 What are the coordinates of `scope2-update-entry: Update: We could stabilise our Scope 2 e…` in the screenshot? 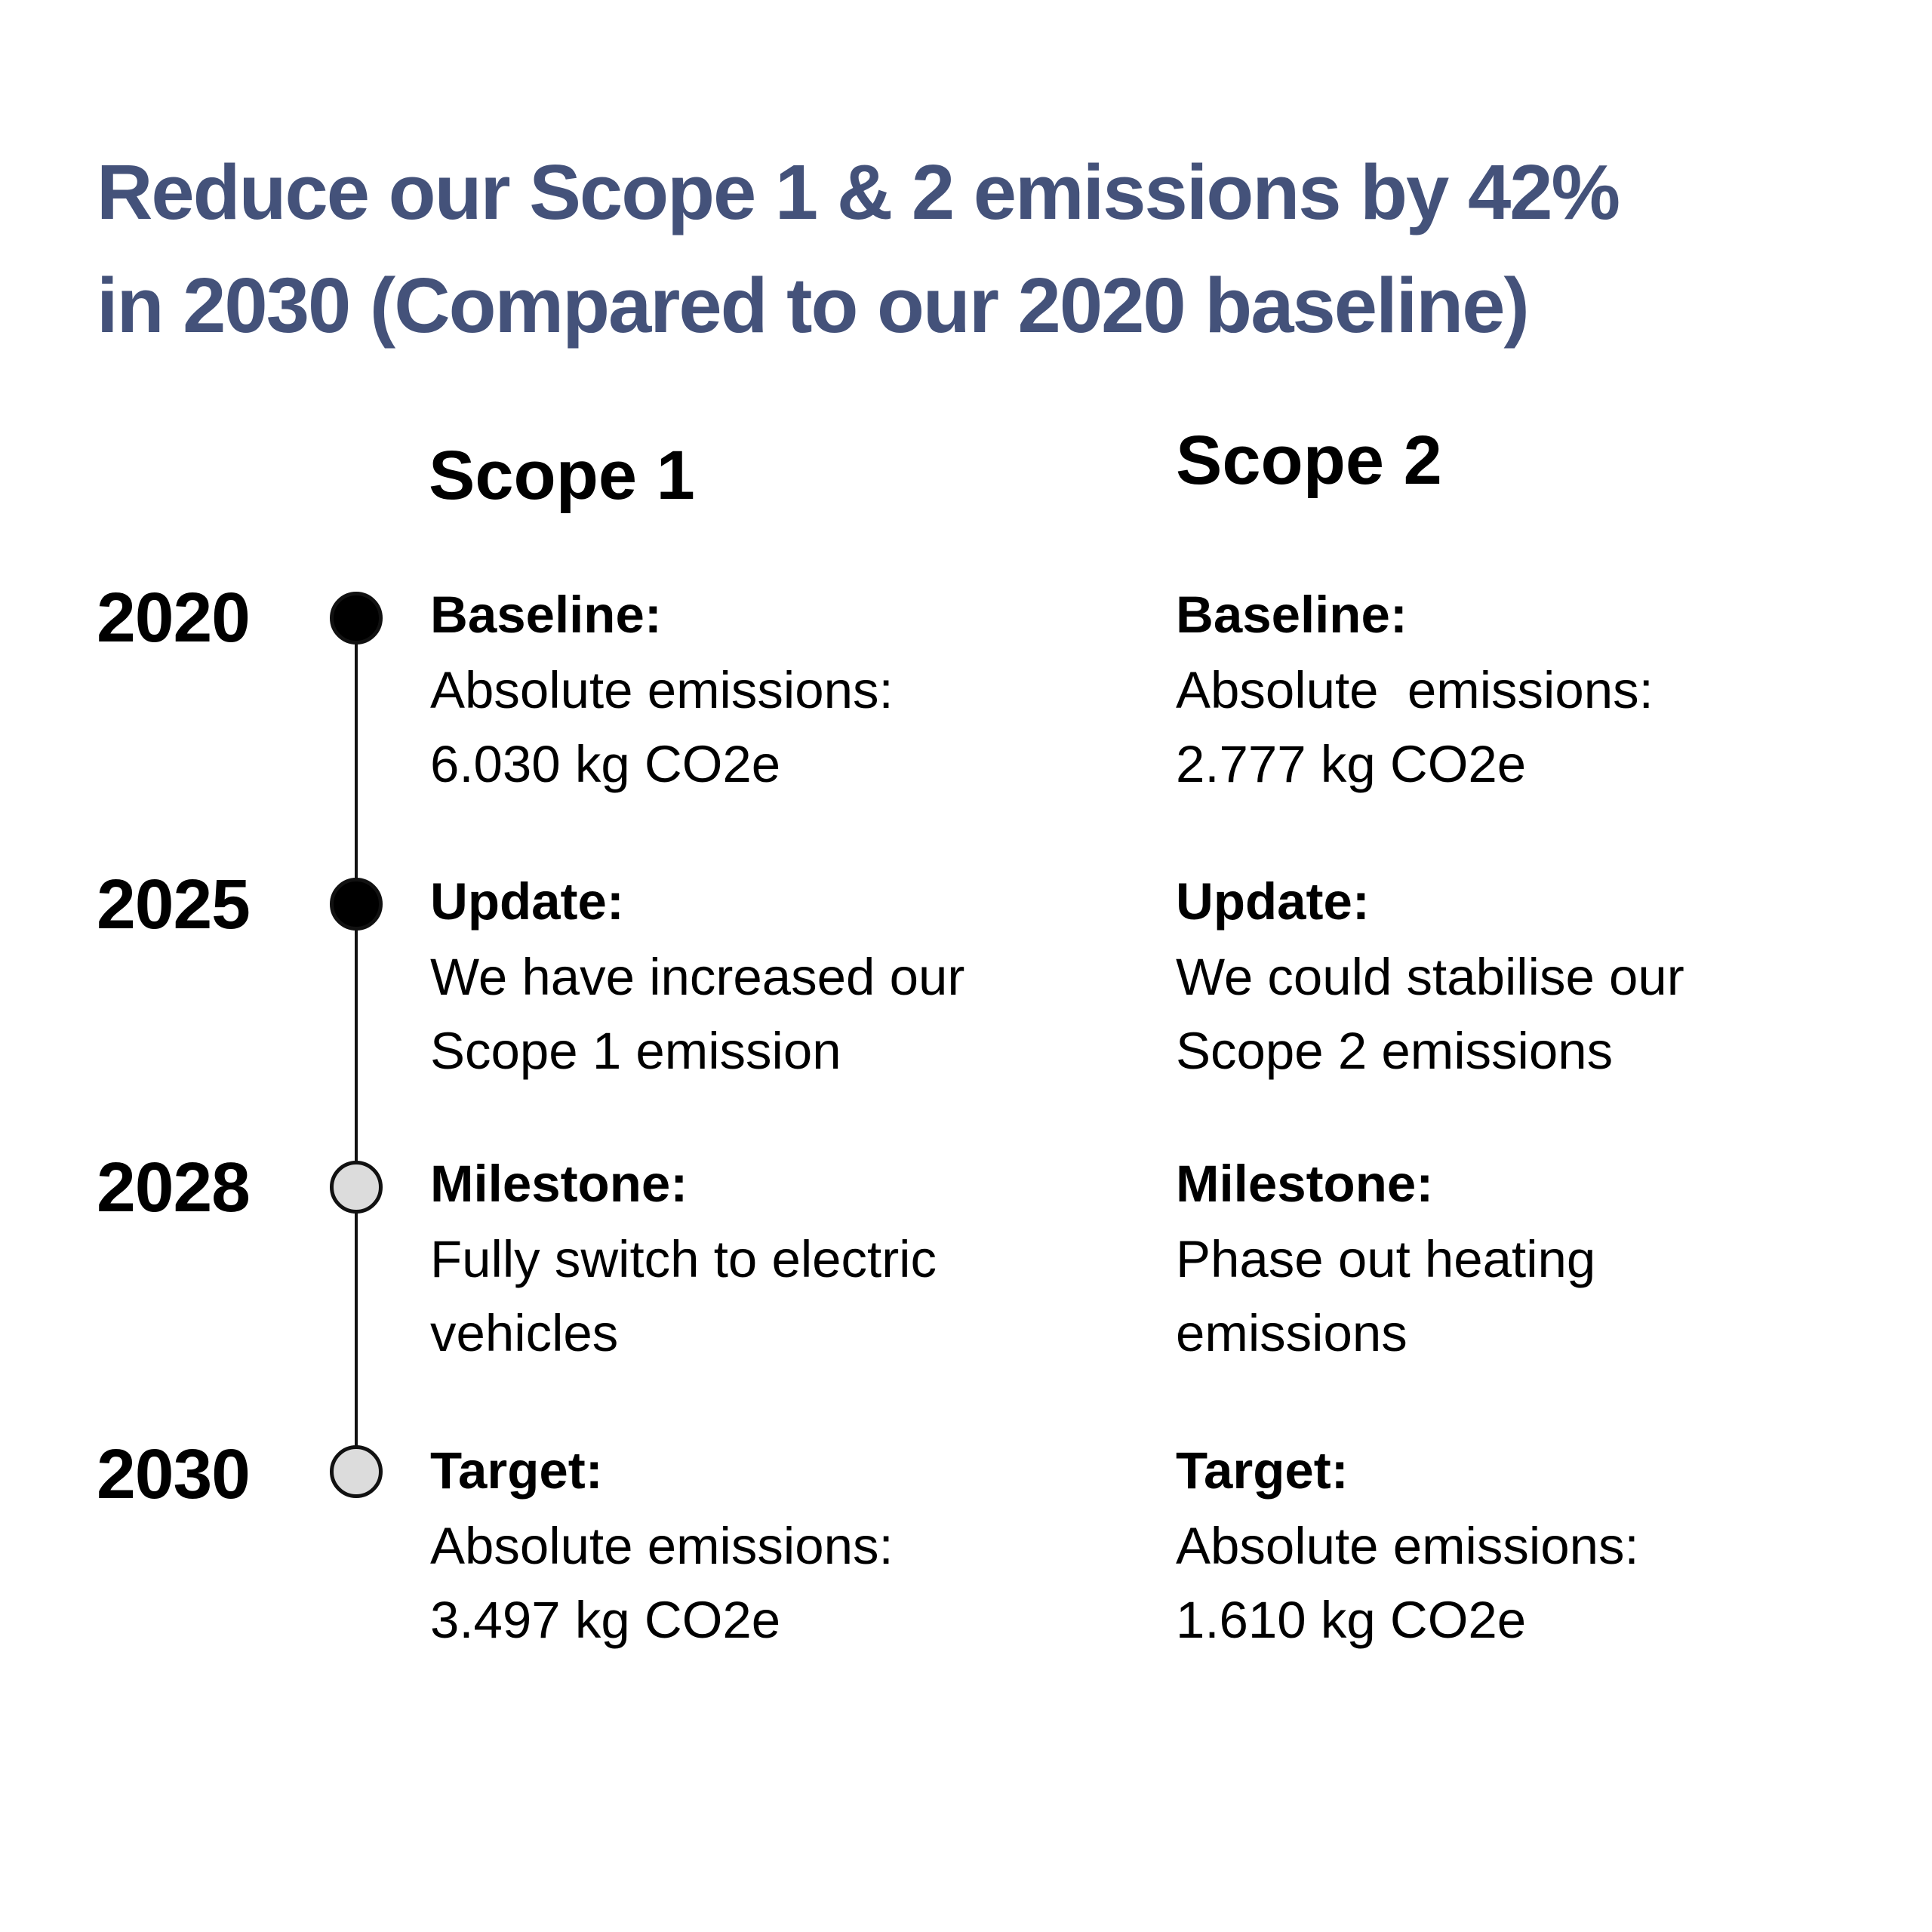 It's located at (1430, 976).